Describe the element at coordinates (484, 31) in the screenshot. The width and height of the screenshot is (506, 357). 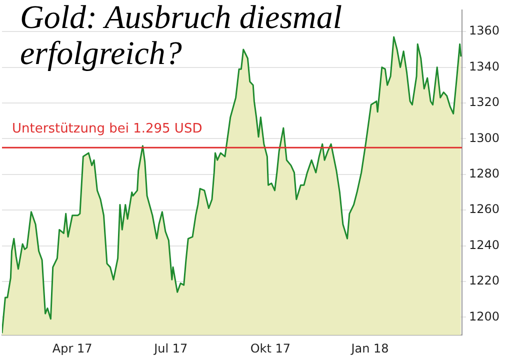
I see `y-tick-label: 1360` at that location.